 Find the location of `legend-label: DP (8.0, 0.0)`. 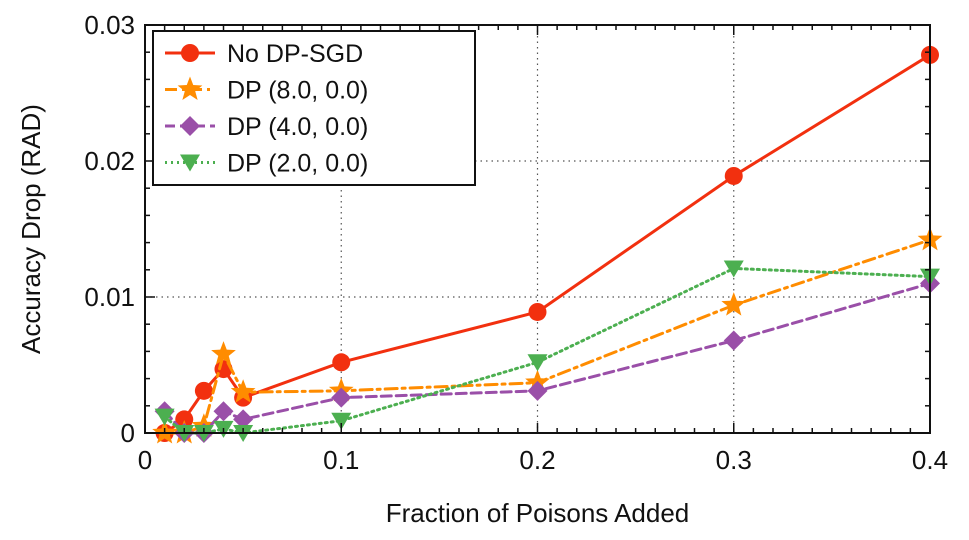

legend-label: DP (8.0, 0.0) is located at coordinates (297, 91).